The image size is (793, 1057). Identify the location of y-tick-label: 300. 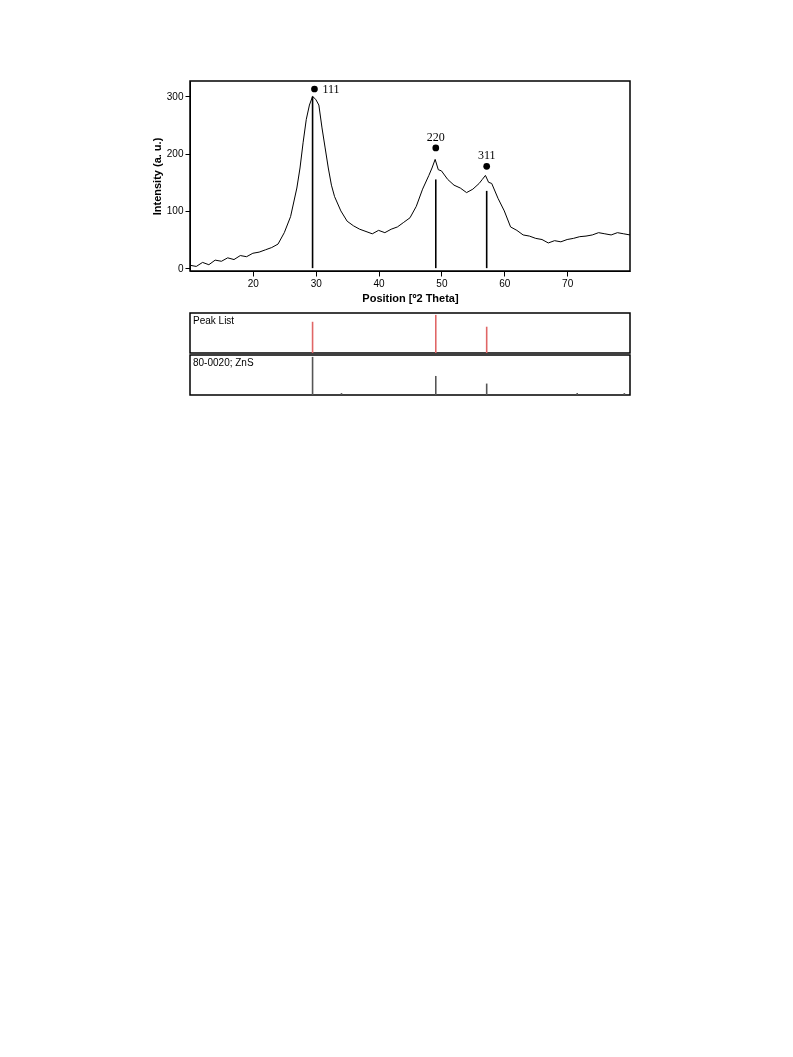
(175, 96).